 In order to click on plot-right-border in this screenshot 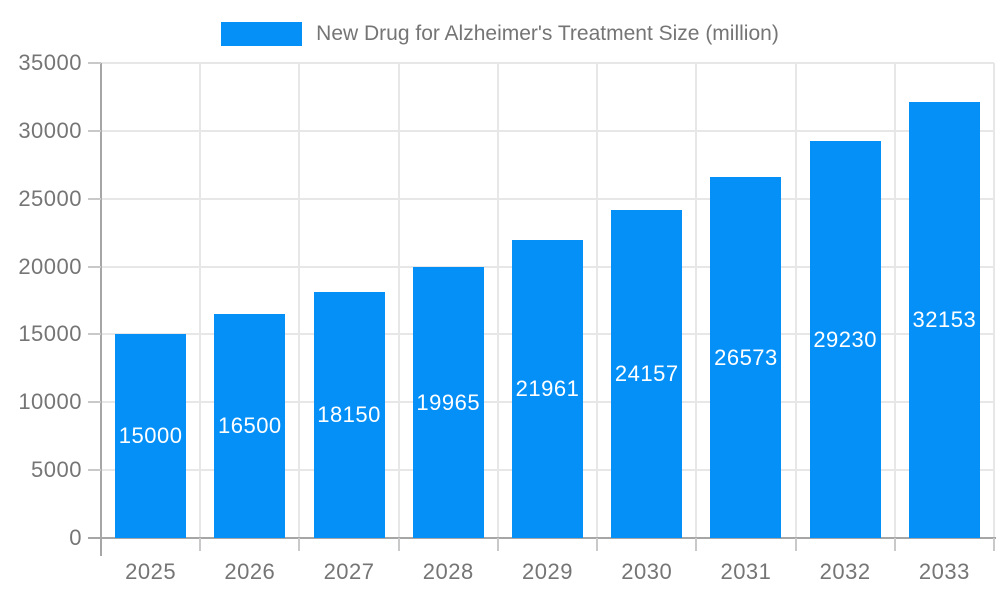, I will do `click(994, 300)`.